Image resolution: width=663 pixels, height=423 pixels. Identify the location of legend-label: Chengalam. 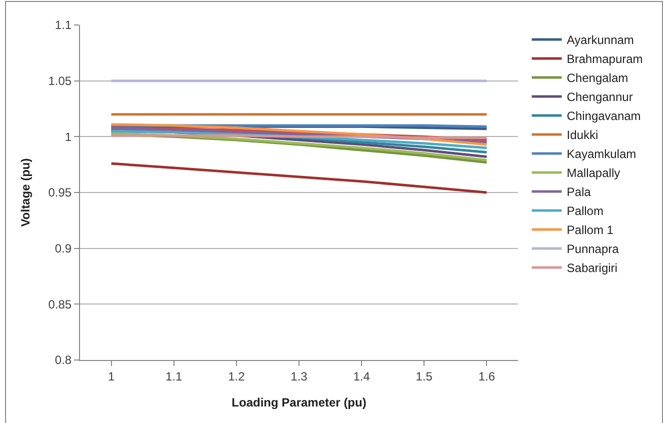
(597, 78).